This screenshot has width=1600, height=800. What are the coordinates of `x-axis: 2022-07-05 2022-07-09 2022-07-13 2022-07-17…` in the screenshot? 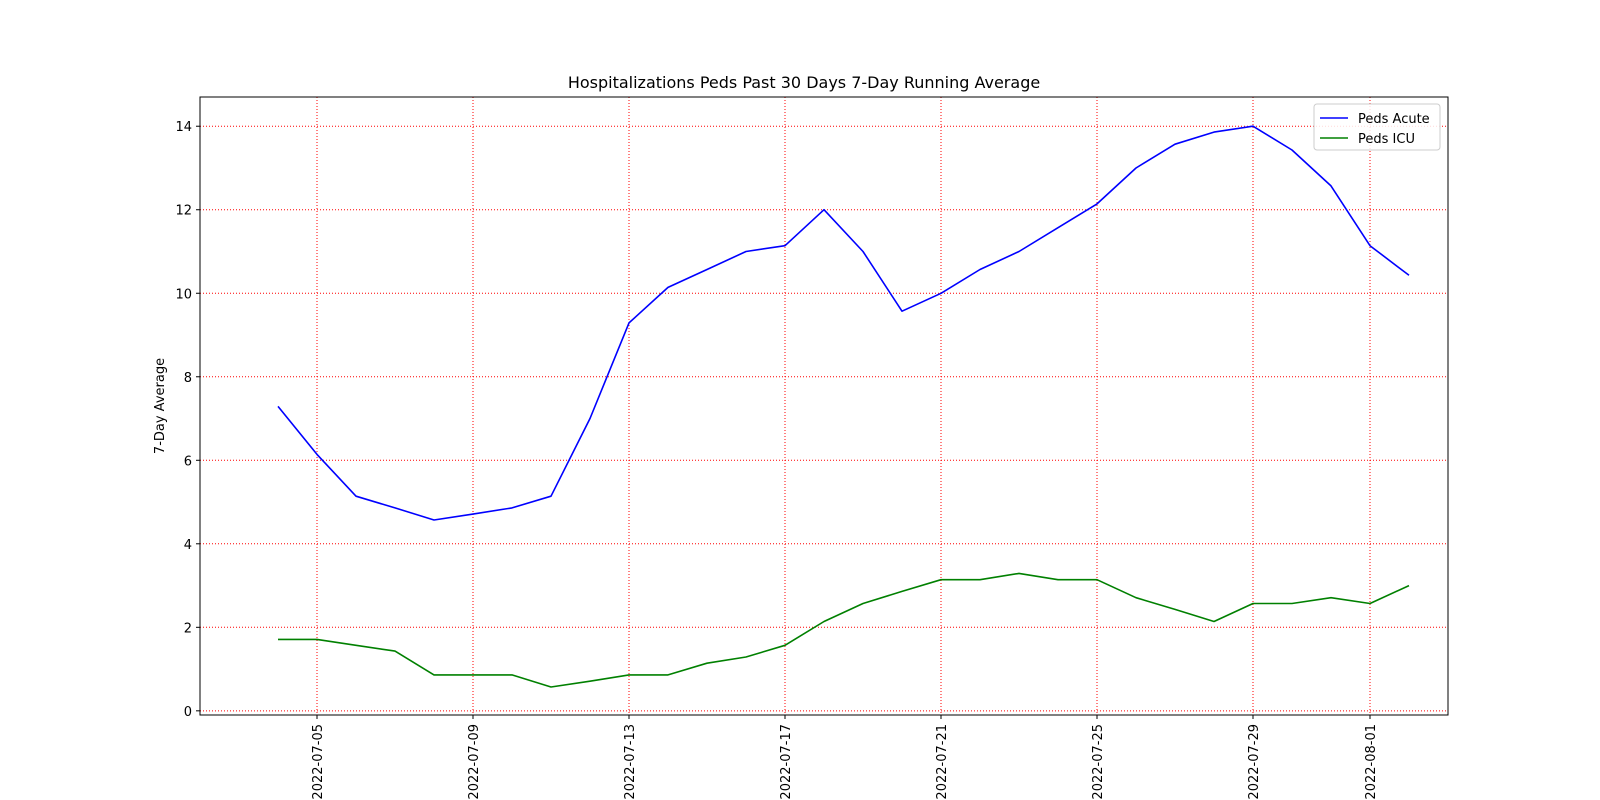 It's located at (845, 757).